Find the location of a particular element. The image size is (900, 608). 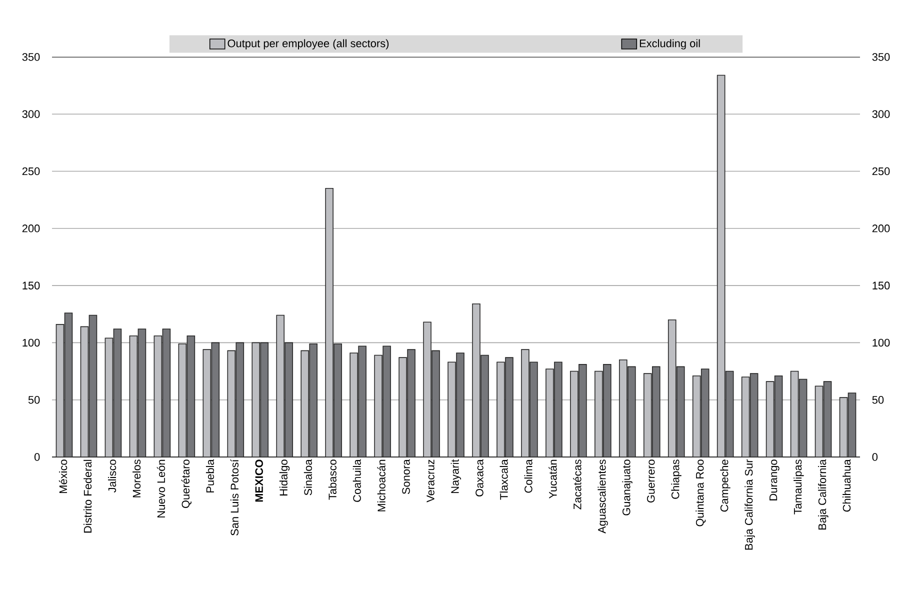

x-tick-label: Zacatécas is located at coordinates (577, 485).